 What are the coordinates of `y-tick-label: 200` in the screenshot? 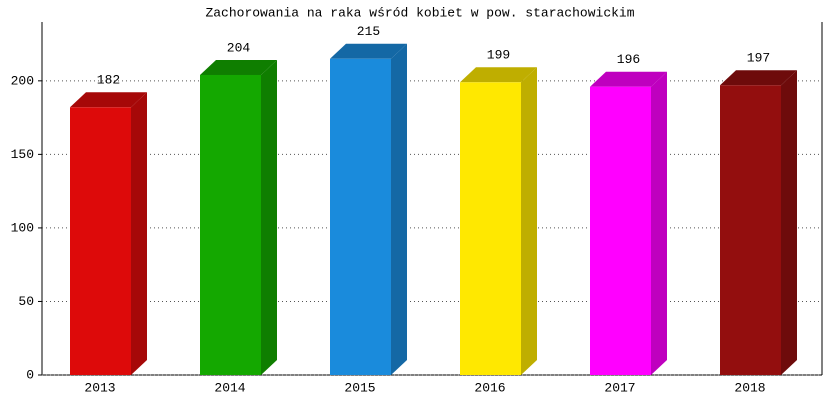 It's located at (22, 80).